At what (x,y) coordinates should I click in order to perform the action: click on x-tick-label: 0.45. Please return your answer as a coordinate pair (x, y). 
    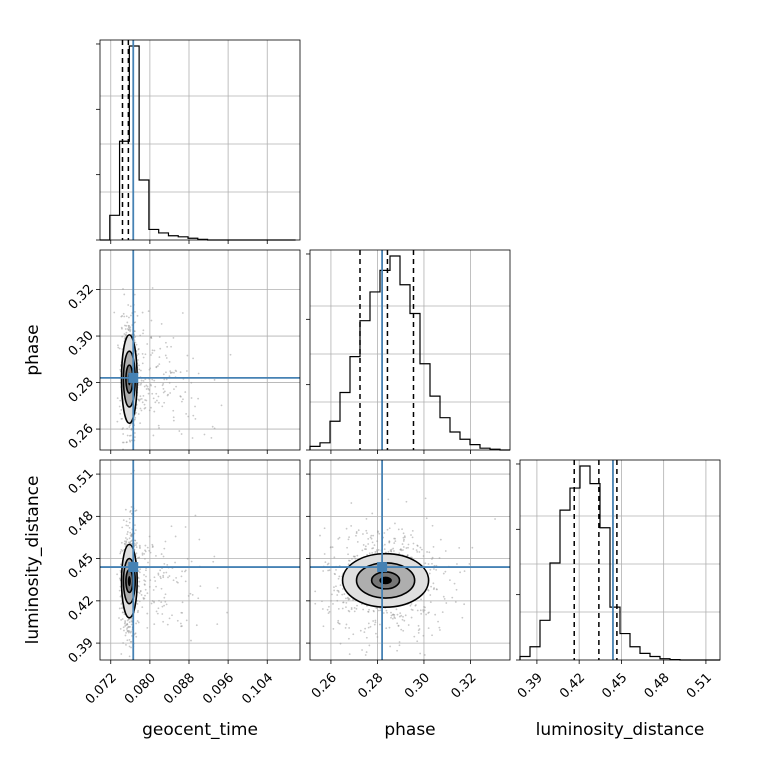
    Looking at the image, I should click on (614, 685).